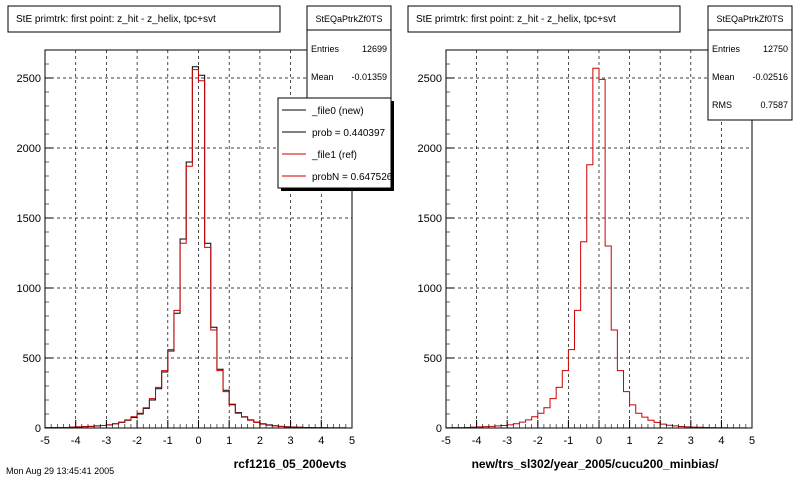  Describe the element at coordinates (290, 464) in the screenshot. I see `x-axis-label: rcf1216_05_200evts` at that location.